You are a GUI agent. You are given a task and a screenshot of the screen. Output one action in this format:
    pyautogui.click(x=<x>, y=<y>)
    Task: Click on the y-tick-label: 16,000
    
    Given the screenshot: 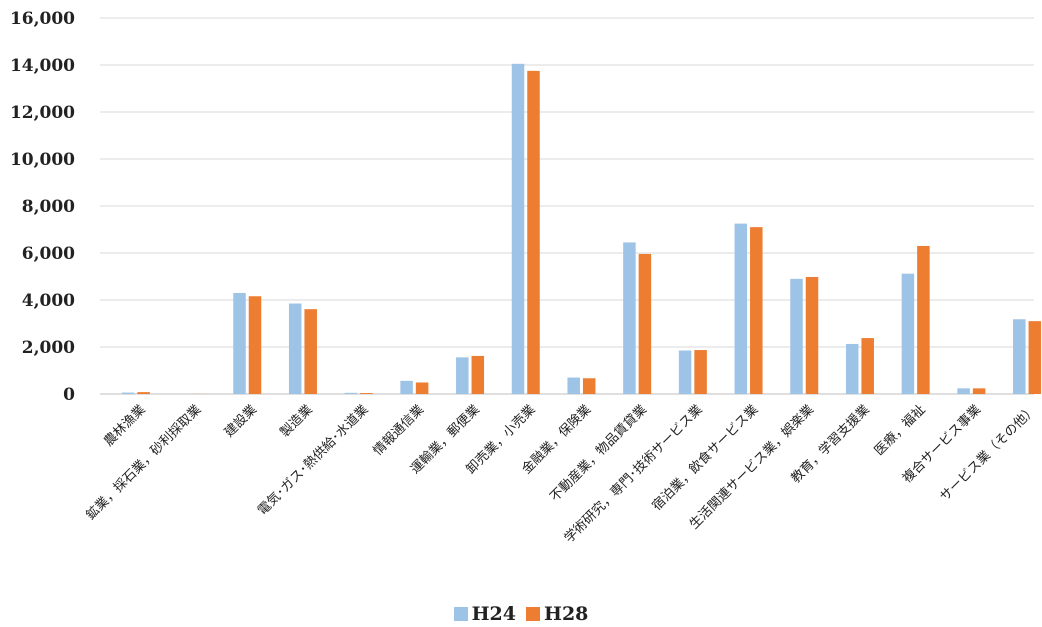 What is the action you would take?
    pyautogui.click(x=42, y=19)
    